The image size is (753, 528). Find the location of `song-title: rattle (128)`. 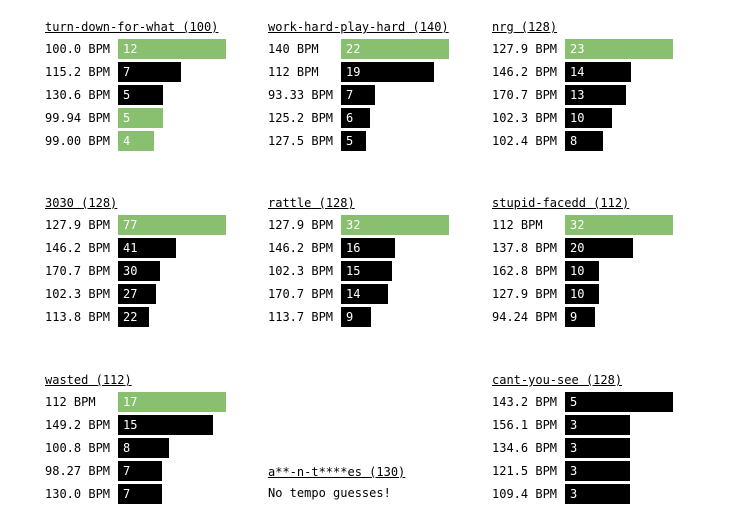

song-title: rattle (128) is located at coordinates (375, 203).